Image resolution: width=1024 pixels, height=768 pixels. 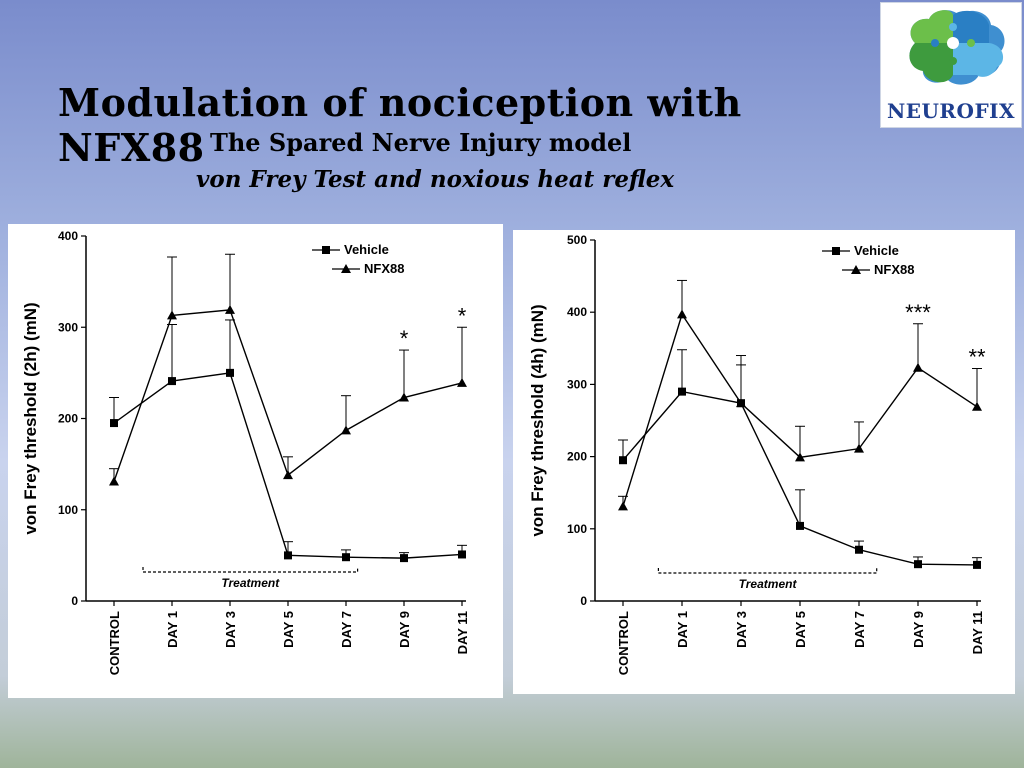 I want to click on slide-title: Modulation of nociception with NFX88, so click(x=400, y=125).